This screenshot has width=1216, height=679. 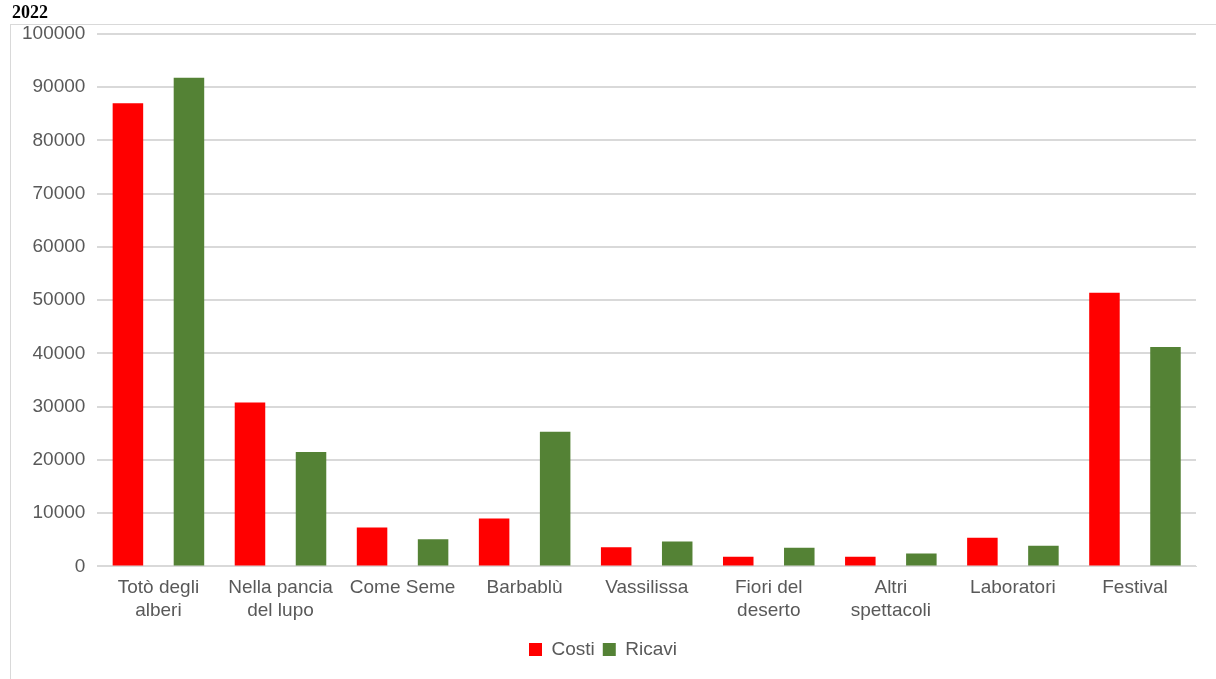 What do you see at coordinates (59, 246) in the screenshot?
I see `y-tick-label: 60000` at bounding box center [59, 246].